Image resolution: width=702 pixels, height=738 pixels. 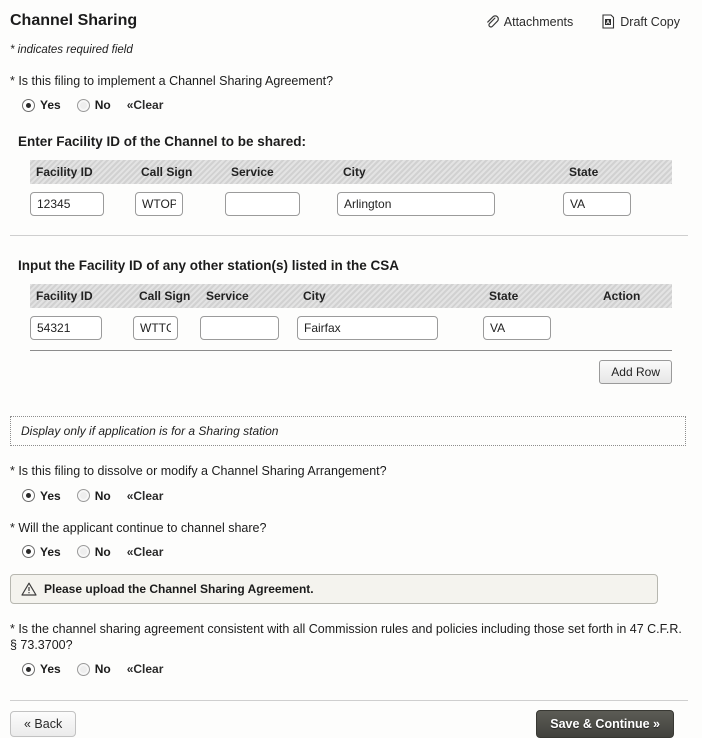 I want to click on attachments-link: Attachments, so click(x=528, y=21).